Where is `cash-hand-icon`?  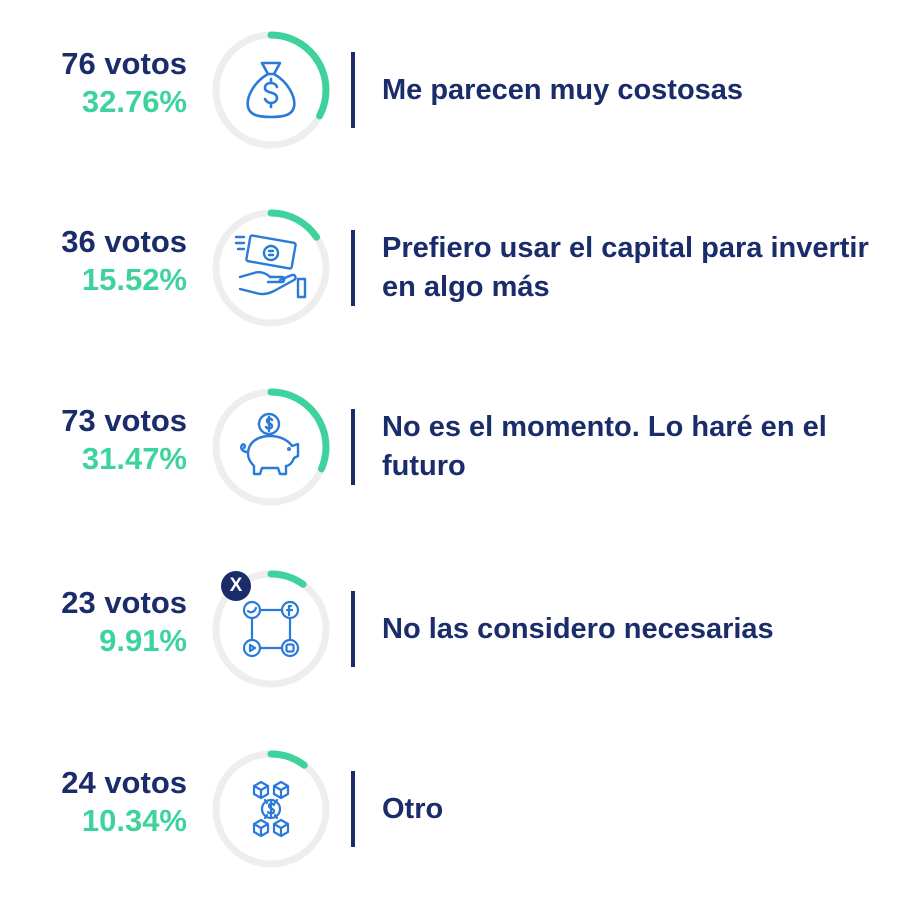 cash-hand-icon is located at coordinates (270, 266).